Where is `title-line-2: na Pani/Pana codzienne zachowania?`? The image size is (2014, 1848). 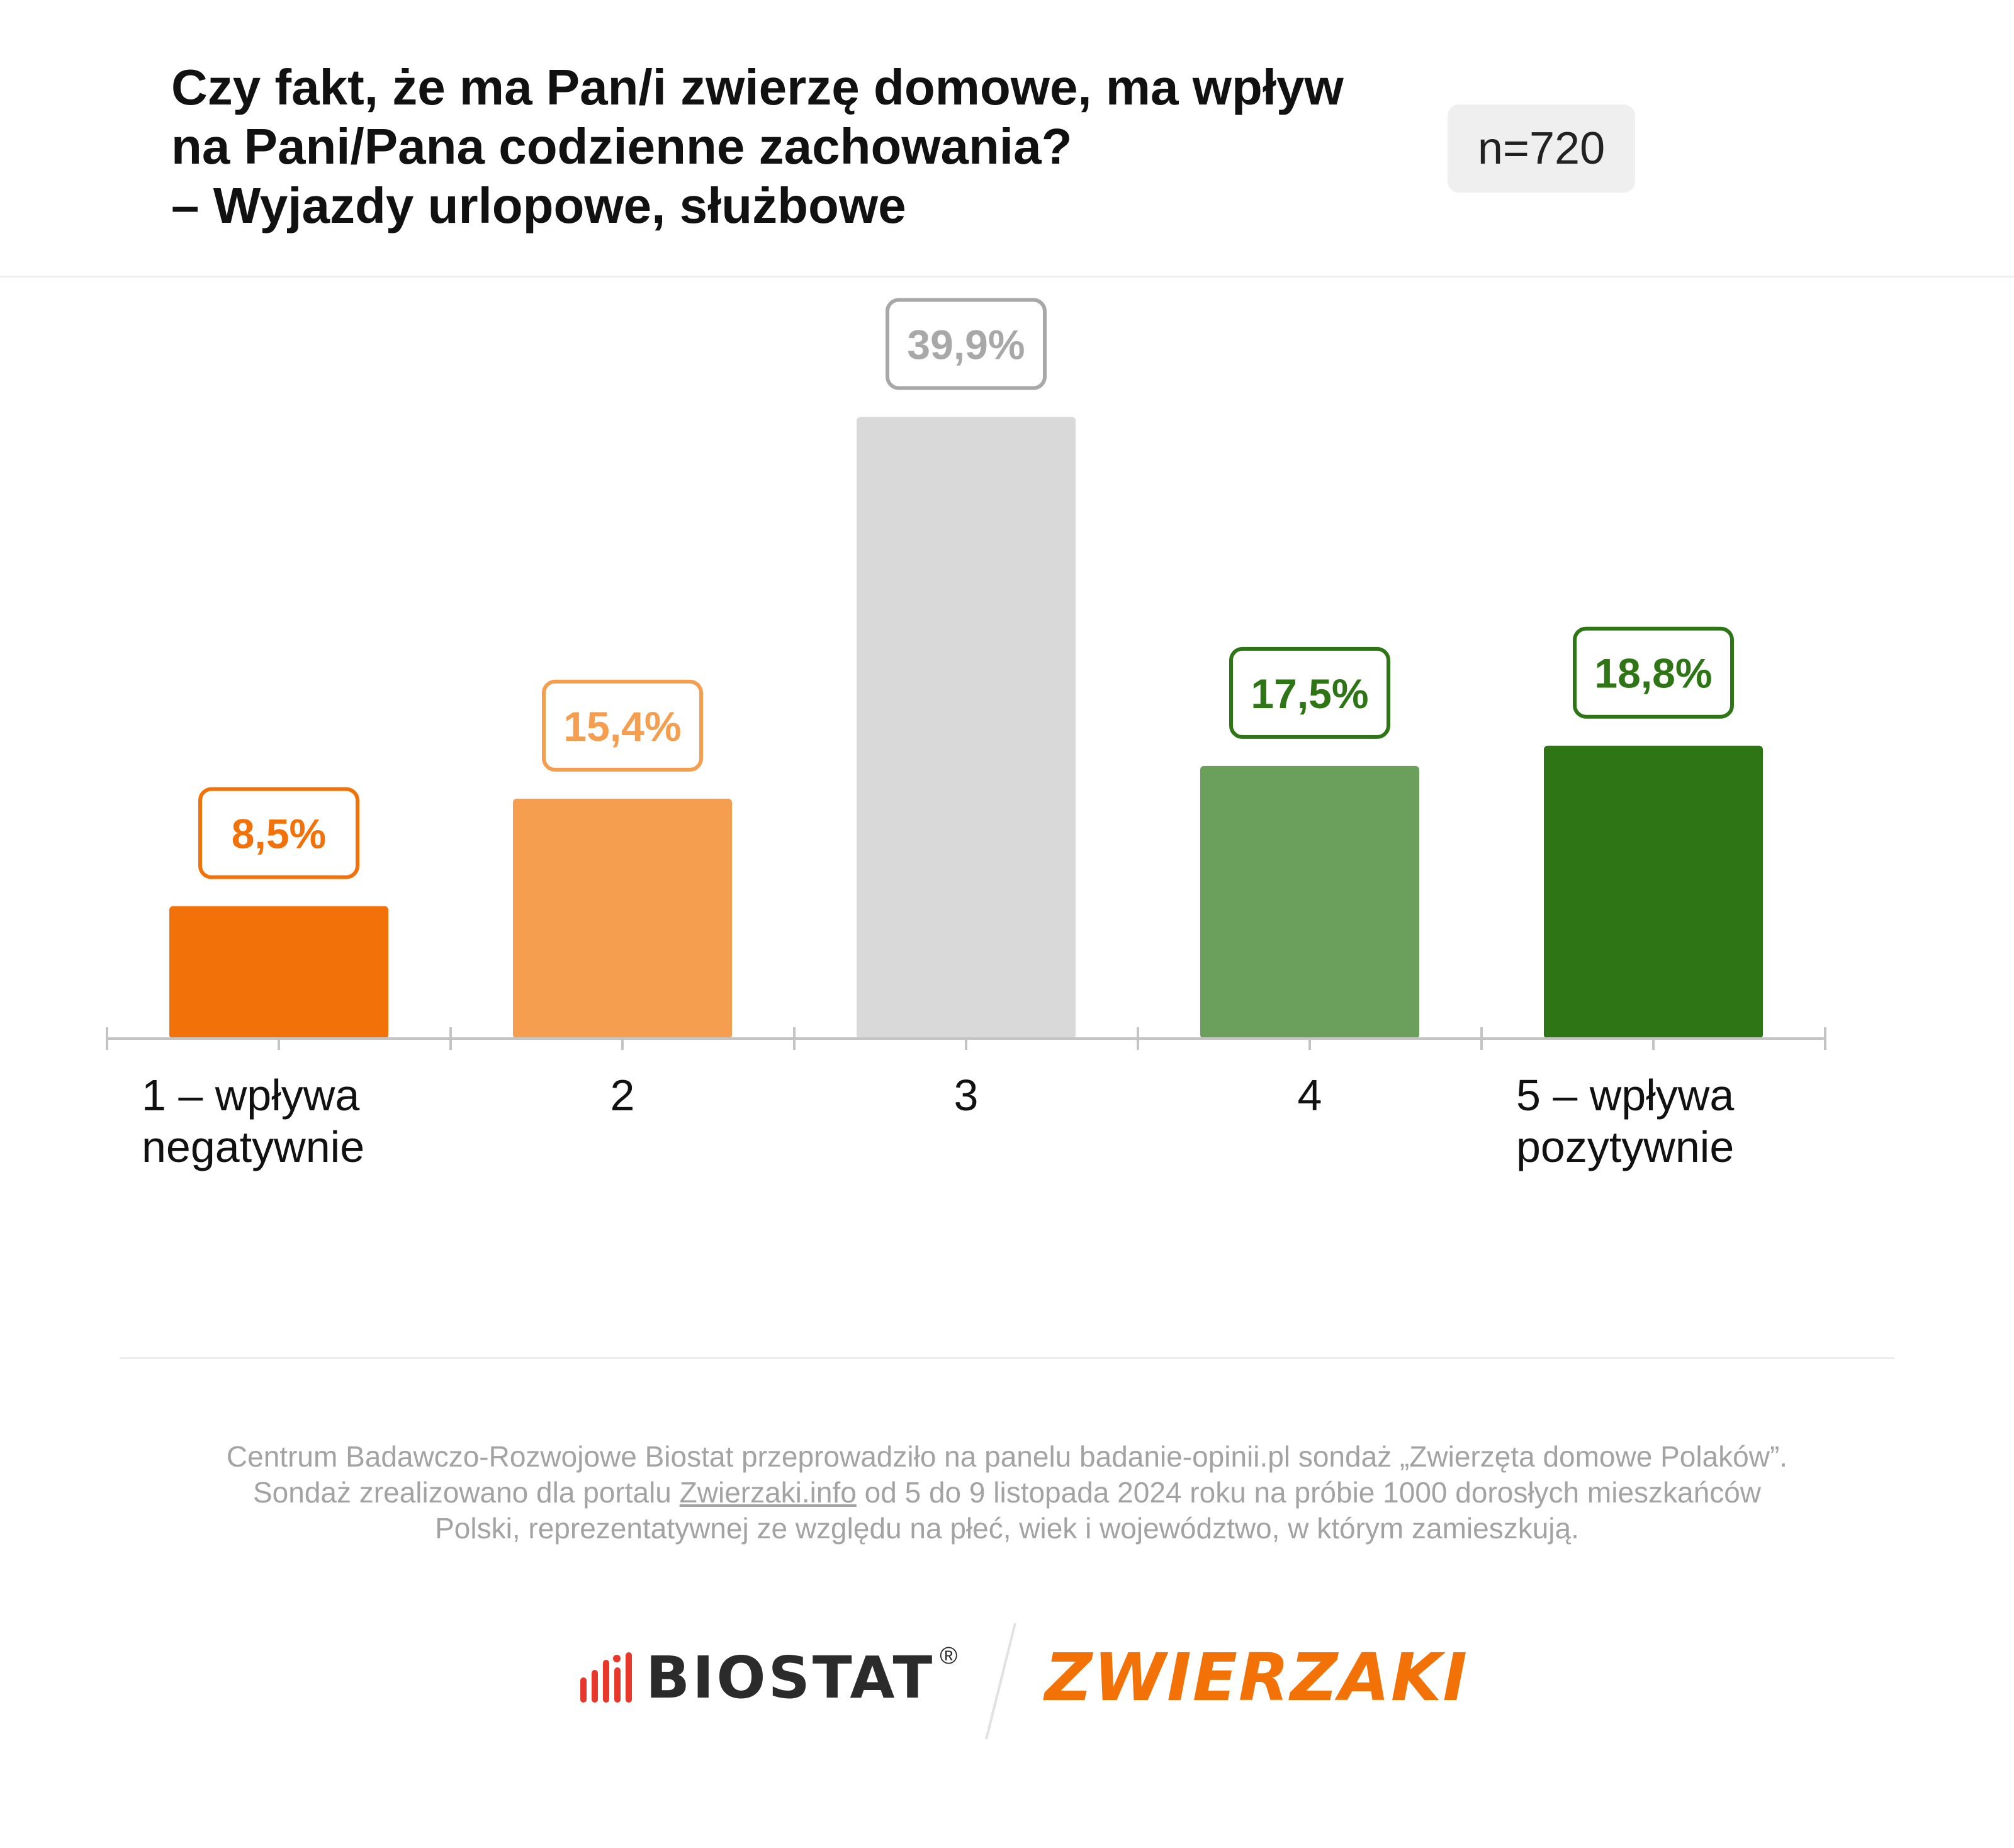 title-line-2: na Pani/Pana codzienne zachowania? is located at coordinates (621, 146).